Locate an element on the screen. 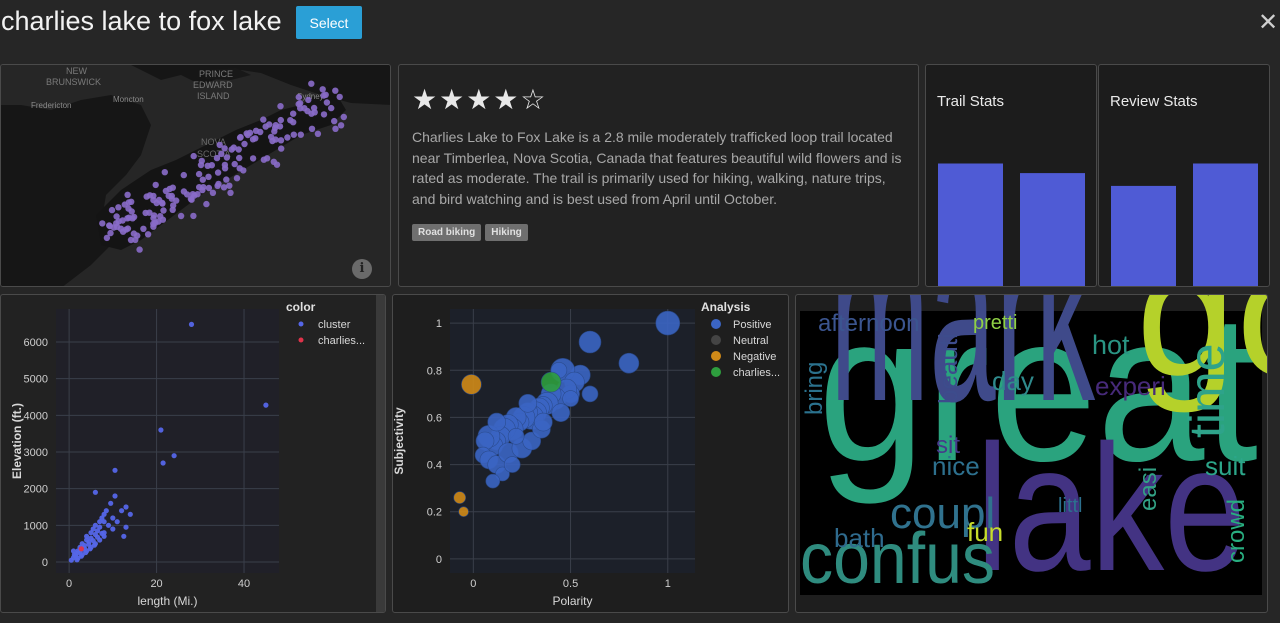  info-icon: i is located at coordinates (362, 269).